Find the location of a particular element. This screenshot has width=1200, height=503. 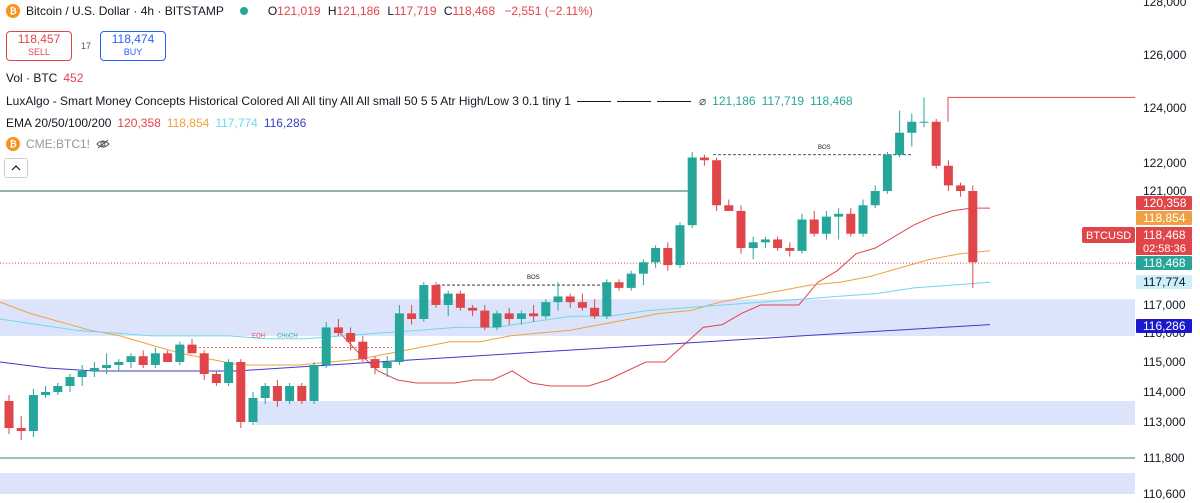

volume-legend: Vol · BTC 452 is located at coordinates (45, 78).